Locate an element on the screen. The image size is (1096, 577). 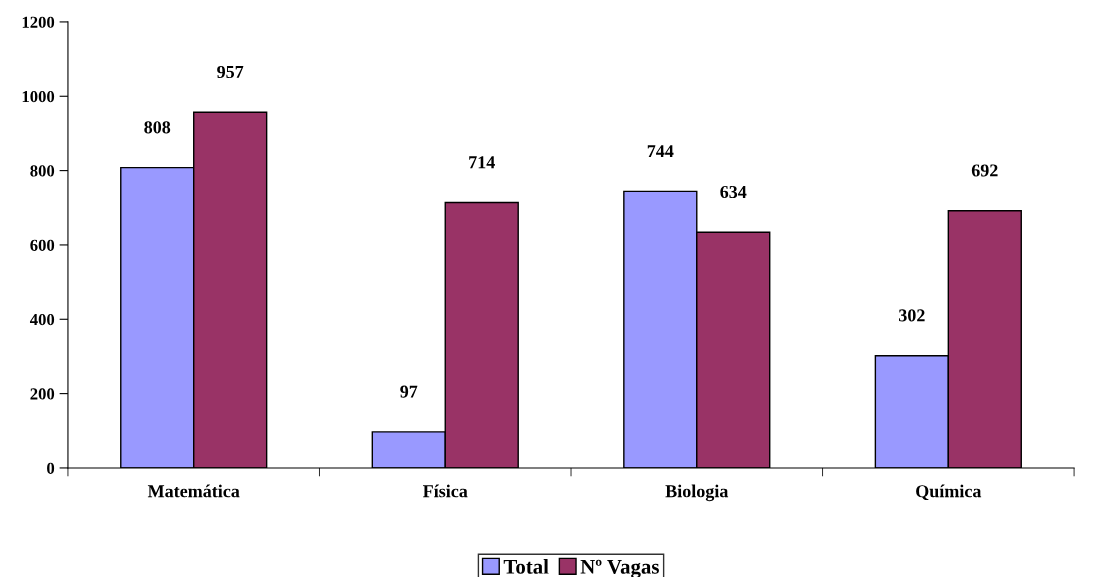
y-tick-label: 1000 is located at coordinates (38, 96).